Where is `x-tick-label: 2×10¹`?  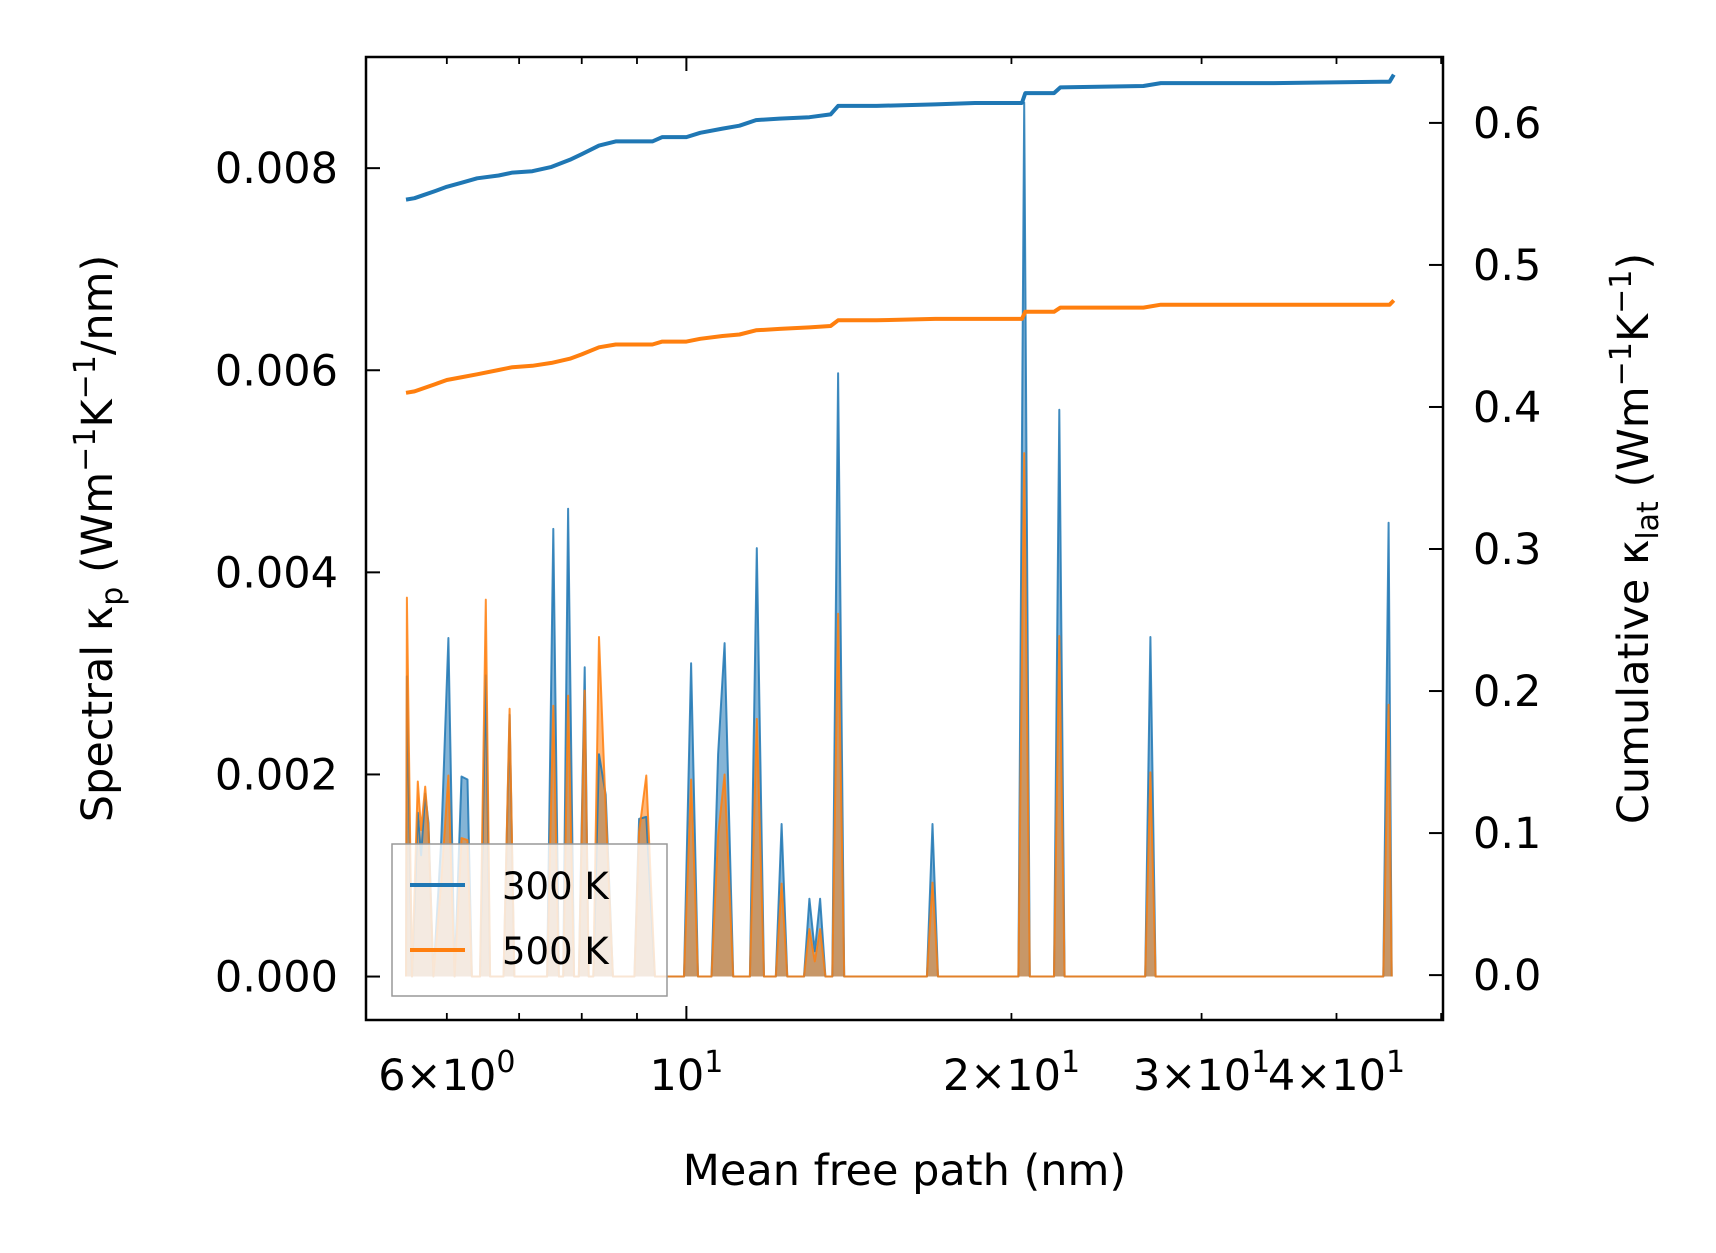
x-tick-label: 2×10¹ is located at coordinates (1011, 1073).